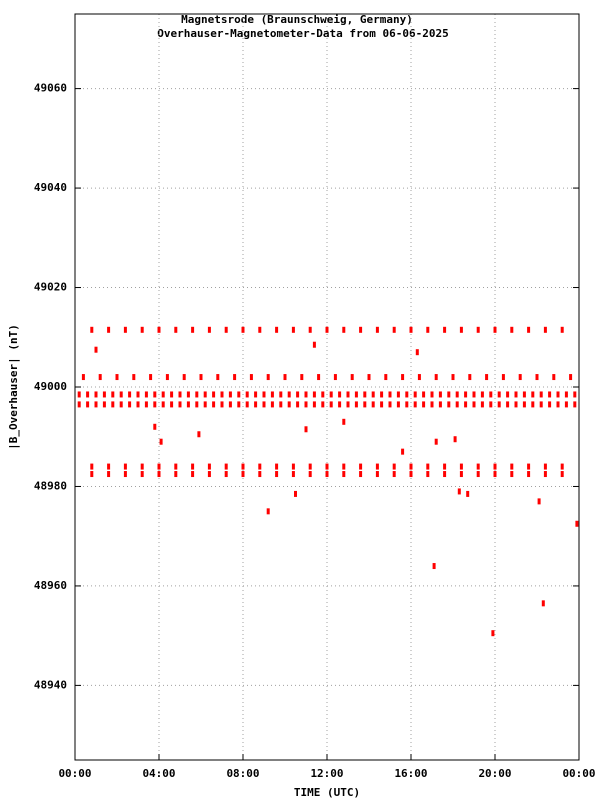 This screenshot has width=600, height=800. Describe the element at coordinates (242, 773) in the screenshot. I see `x-tick-label: 08:00` at that location.